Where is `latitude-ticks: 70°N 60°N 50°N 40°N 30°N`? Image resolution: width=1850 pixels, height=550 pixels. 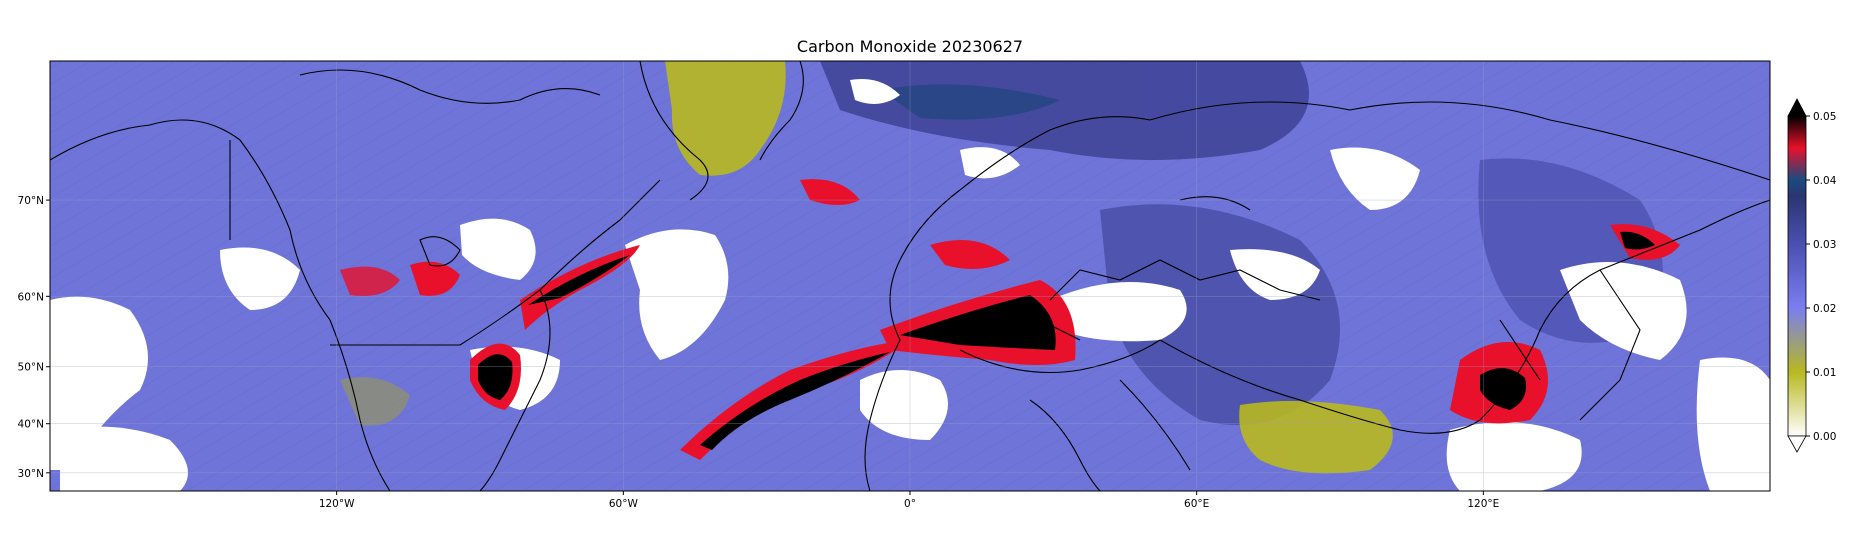 latitude-ticks: 70°N 60°N 50°N 40°N 30°N is located at coordinates (34, 337).